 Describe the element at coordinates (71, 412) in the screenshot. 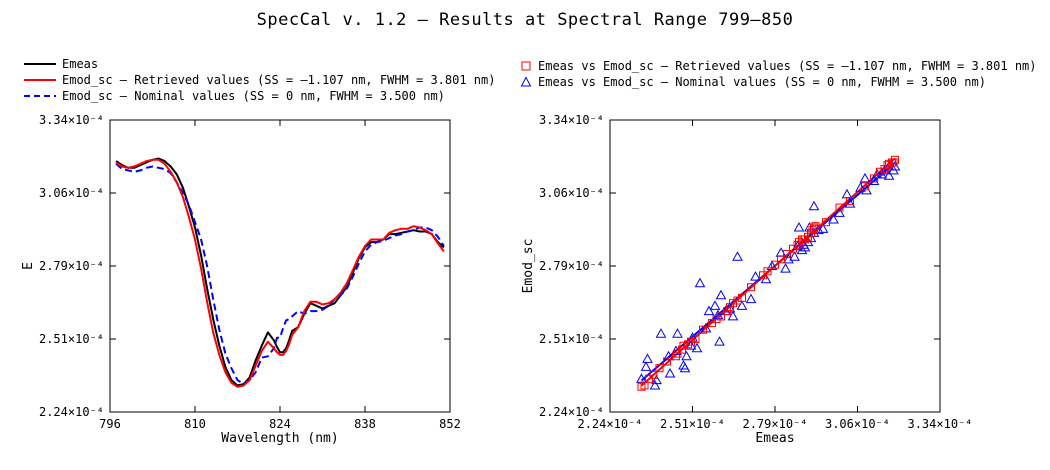

I see `left-ytick-label: 2.24×10⁻⁴` at that location.